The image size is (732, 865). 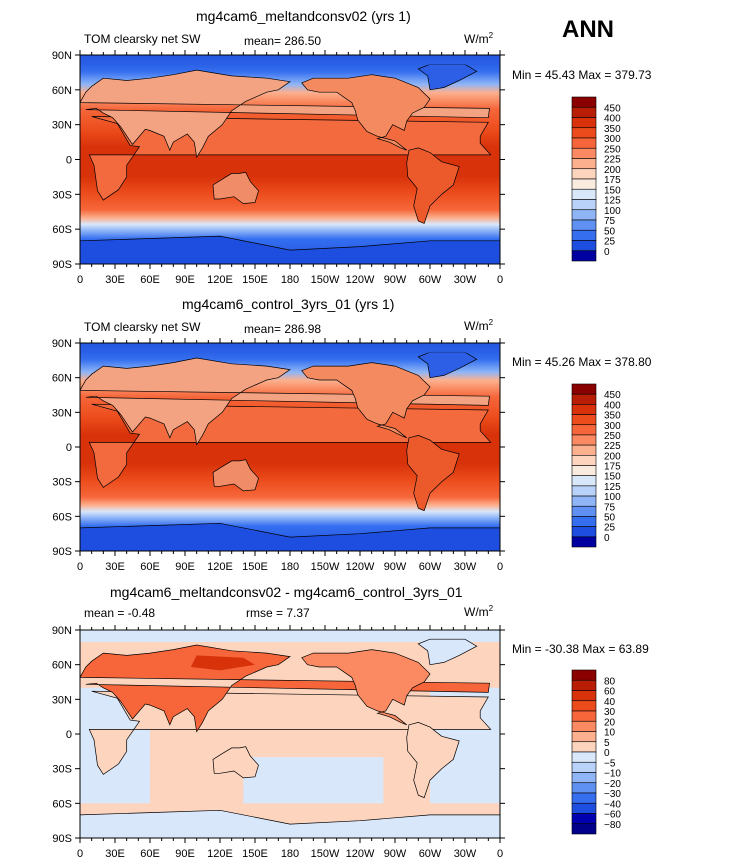 What do you see at coordinates (582, 75) in the screenshot?
I see `panel1-minmax-label: Min = 45.43 Max = 379.73` at bounding box center [582, 75].